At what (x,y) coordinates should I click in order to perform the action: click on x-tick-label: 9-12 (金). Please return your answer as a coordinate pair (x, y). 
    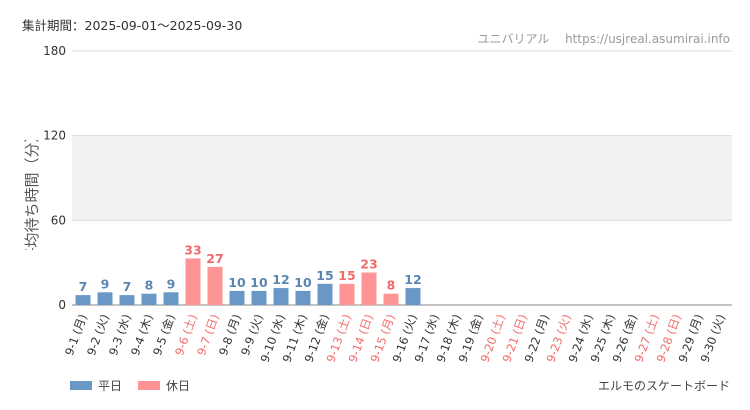
    Looking at the image, I should click on (316, 338).